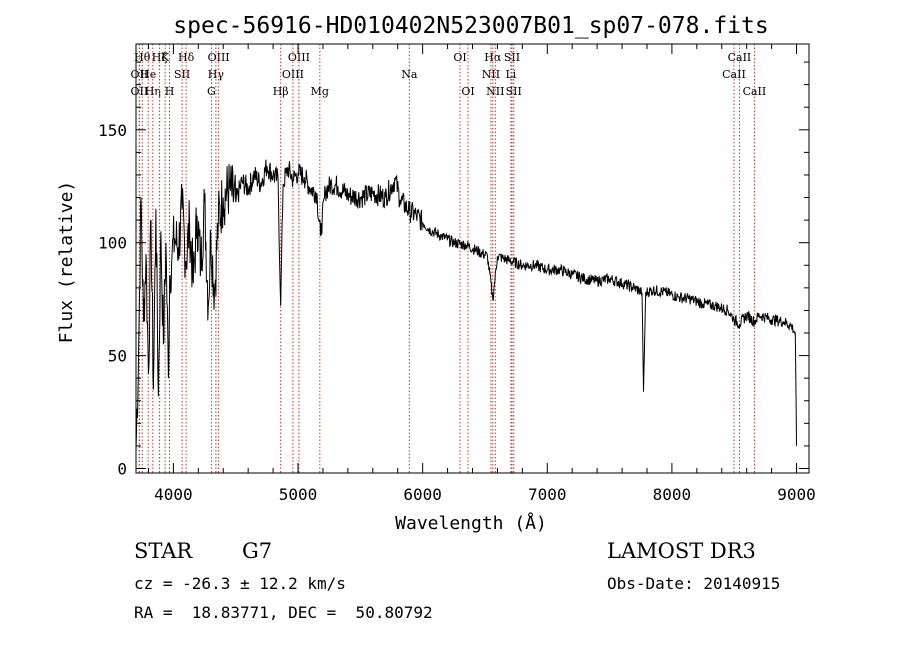 Image resolution: width=900 pixels, height=649 pixels. I want to click on line-label: Hβ, so click(281, 91).